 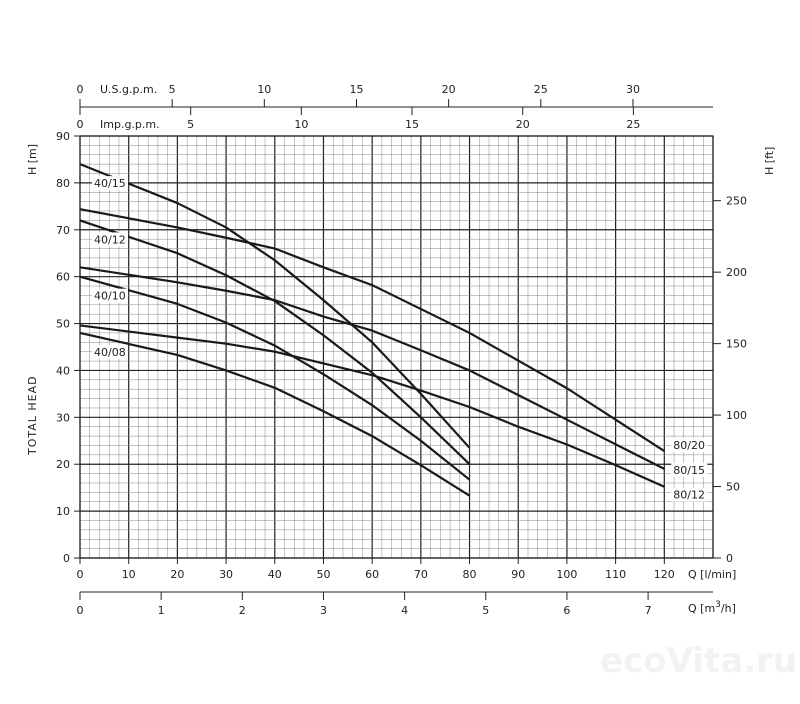 I want to click on usgpm-axis-label: U.S.g.p.m., so click(x=128, y=89).